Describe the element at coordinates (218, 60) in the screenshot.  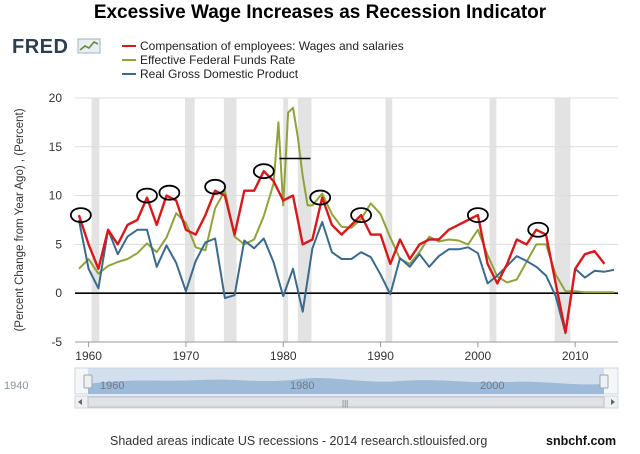
I see `legend-label-fed-funds: Effective Federal Funds Rate` at that location.